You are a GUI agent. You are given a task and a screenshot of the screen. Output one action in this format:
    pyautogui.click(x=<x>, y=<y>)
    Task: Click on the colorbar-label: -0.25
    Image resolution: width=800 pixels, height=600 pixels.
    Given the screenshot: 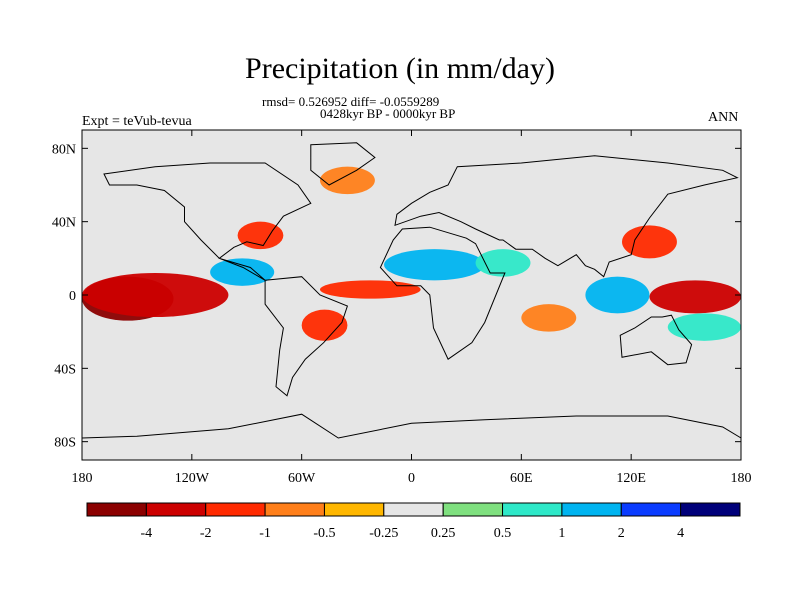 What is the action you would take?
    pyautogui.click(x=383, y=533)
    